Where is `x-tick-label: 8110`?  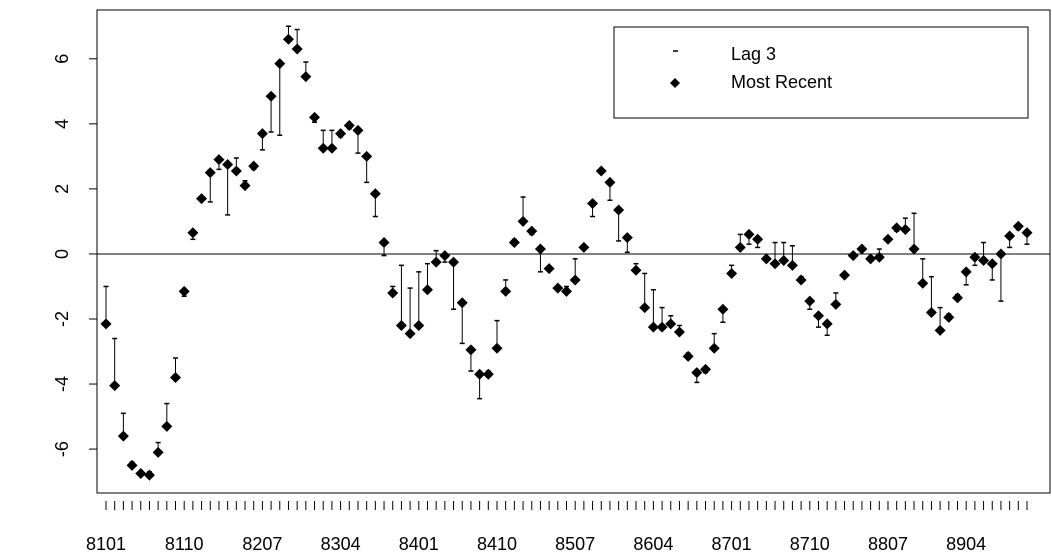 x-tick-label: 8110 is located at coordinates (184, 544).